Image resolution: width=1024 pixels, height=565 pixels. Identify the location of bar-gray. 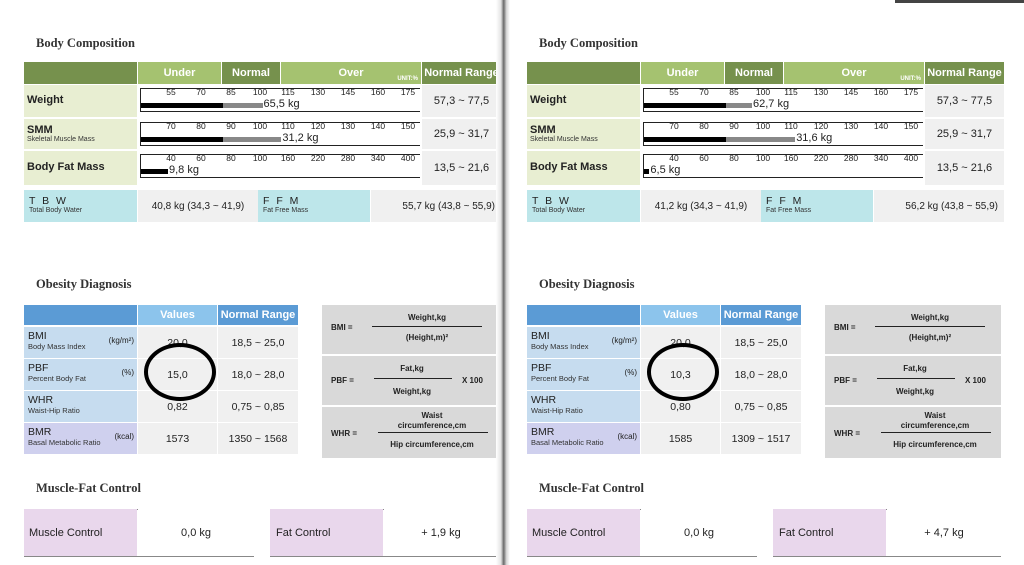
(243, 105).